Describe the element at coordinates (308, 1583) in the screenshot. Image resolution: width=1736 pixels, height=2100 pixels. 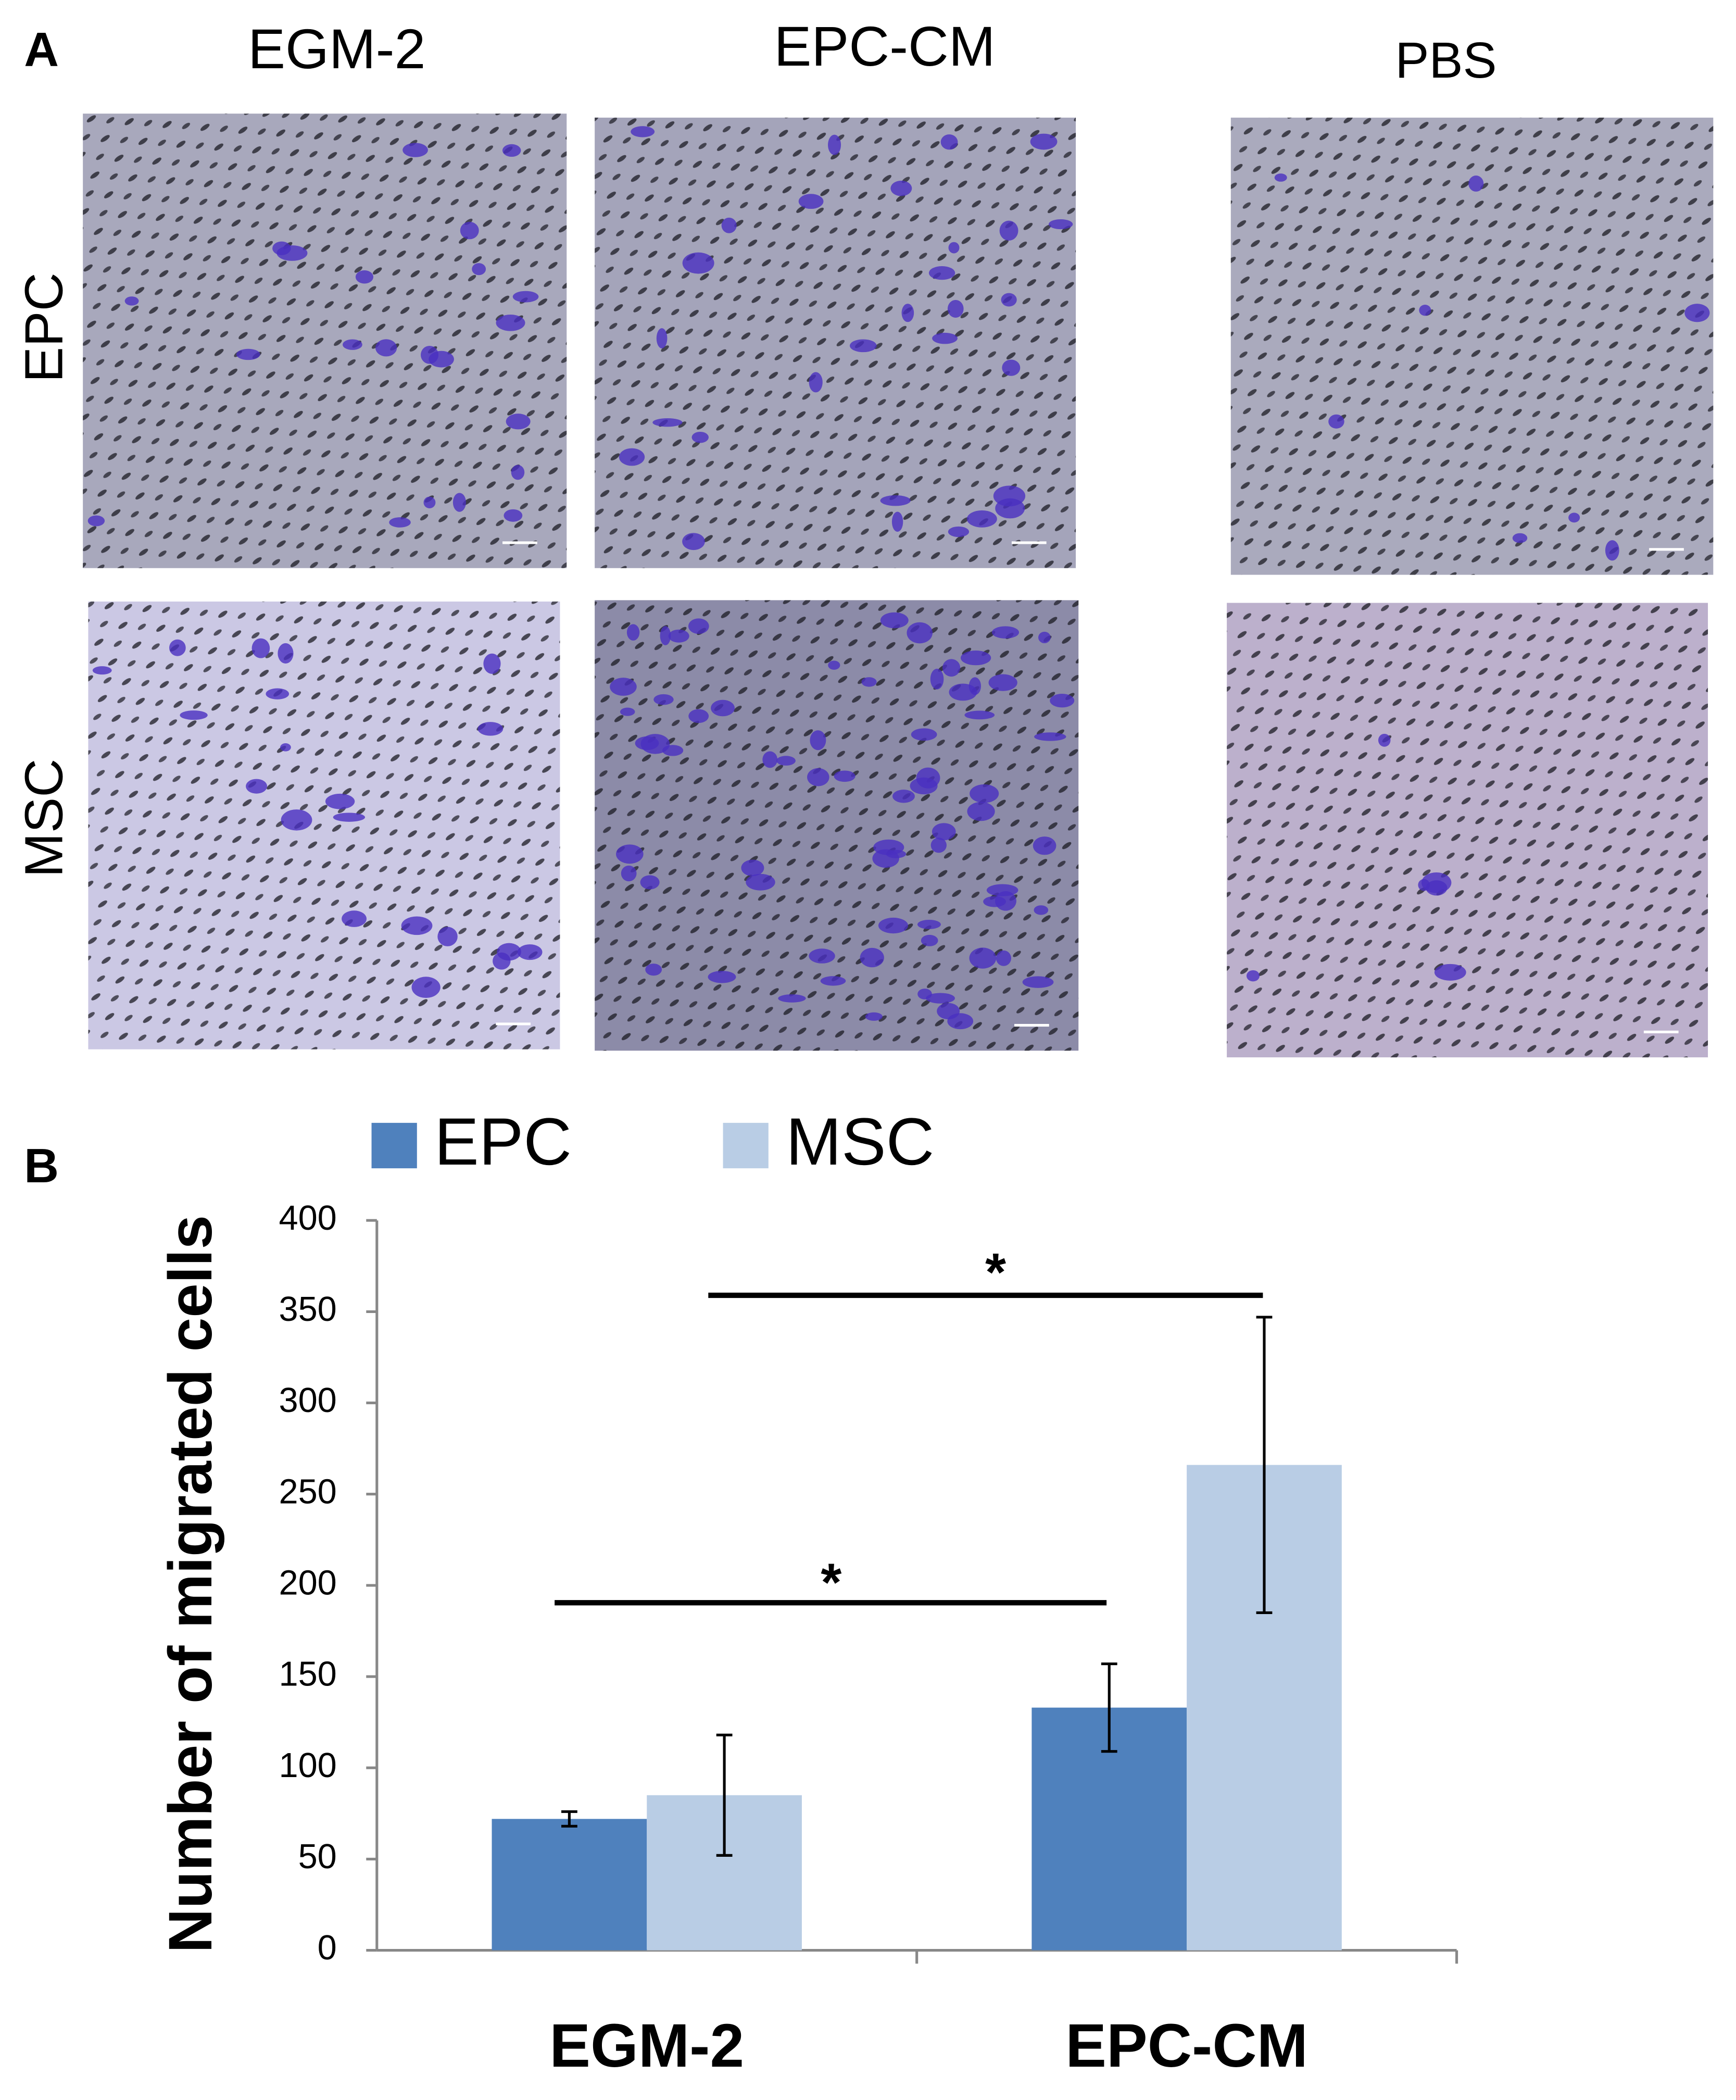
I see `y-tick-label: 200` at that location.